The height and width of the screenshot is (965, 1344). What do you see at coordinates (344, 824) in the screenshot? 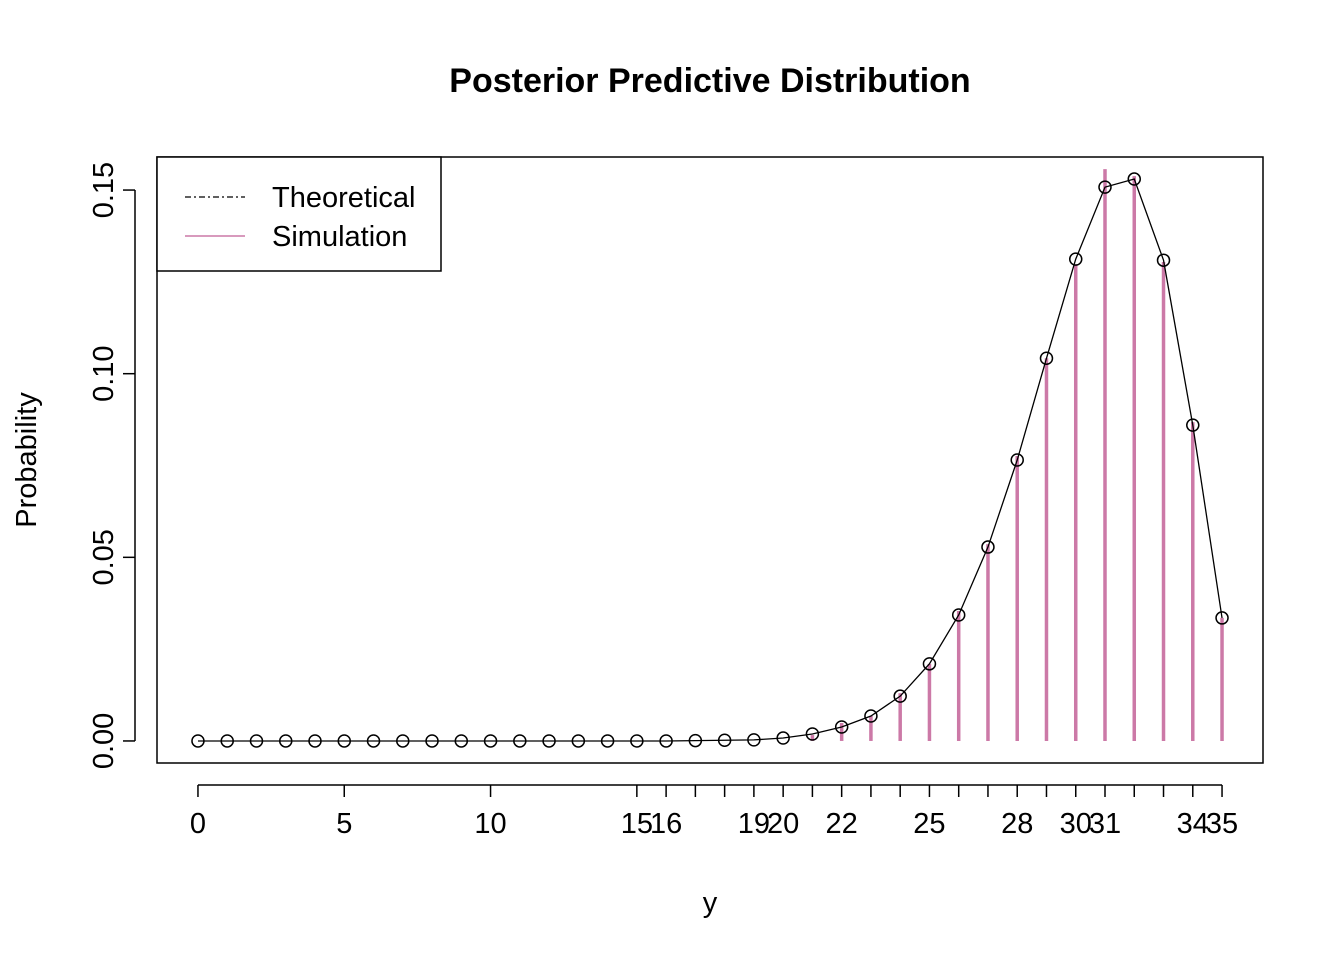
I see `x-tick-label: 5` at bounding box center [344, 824].